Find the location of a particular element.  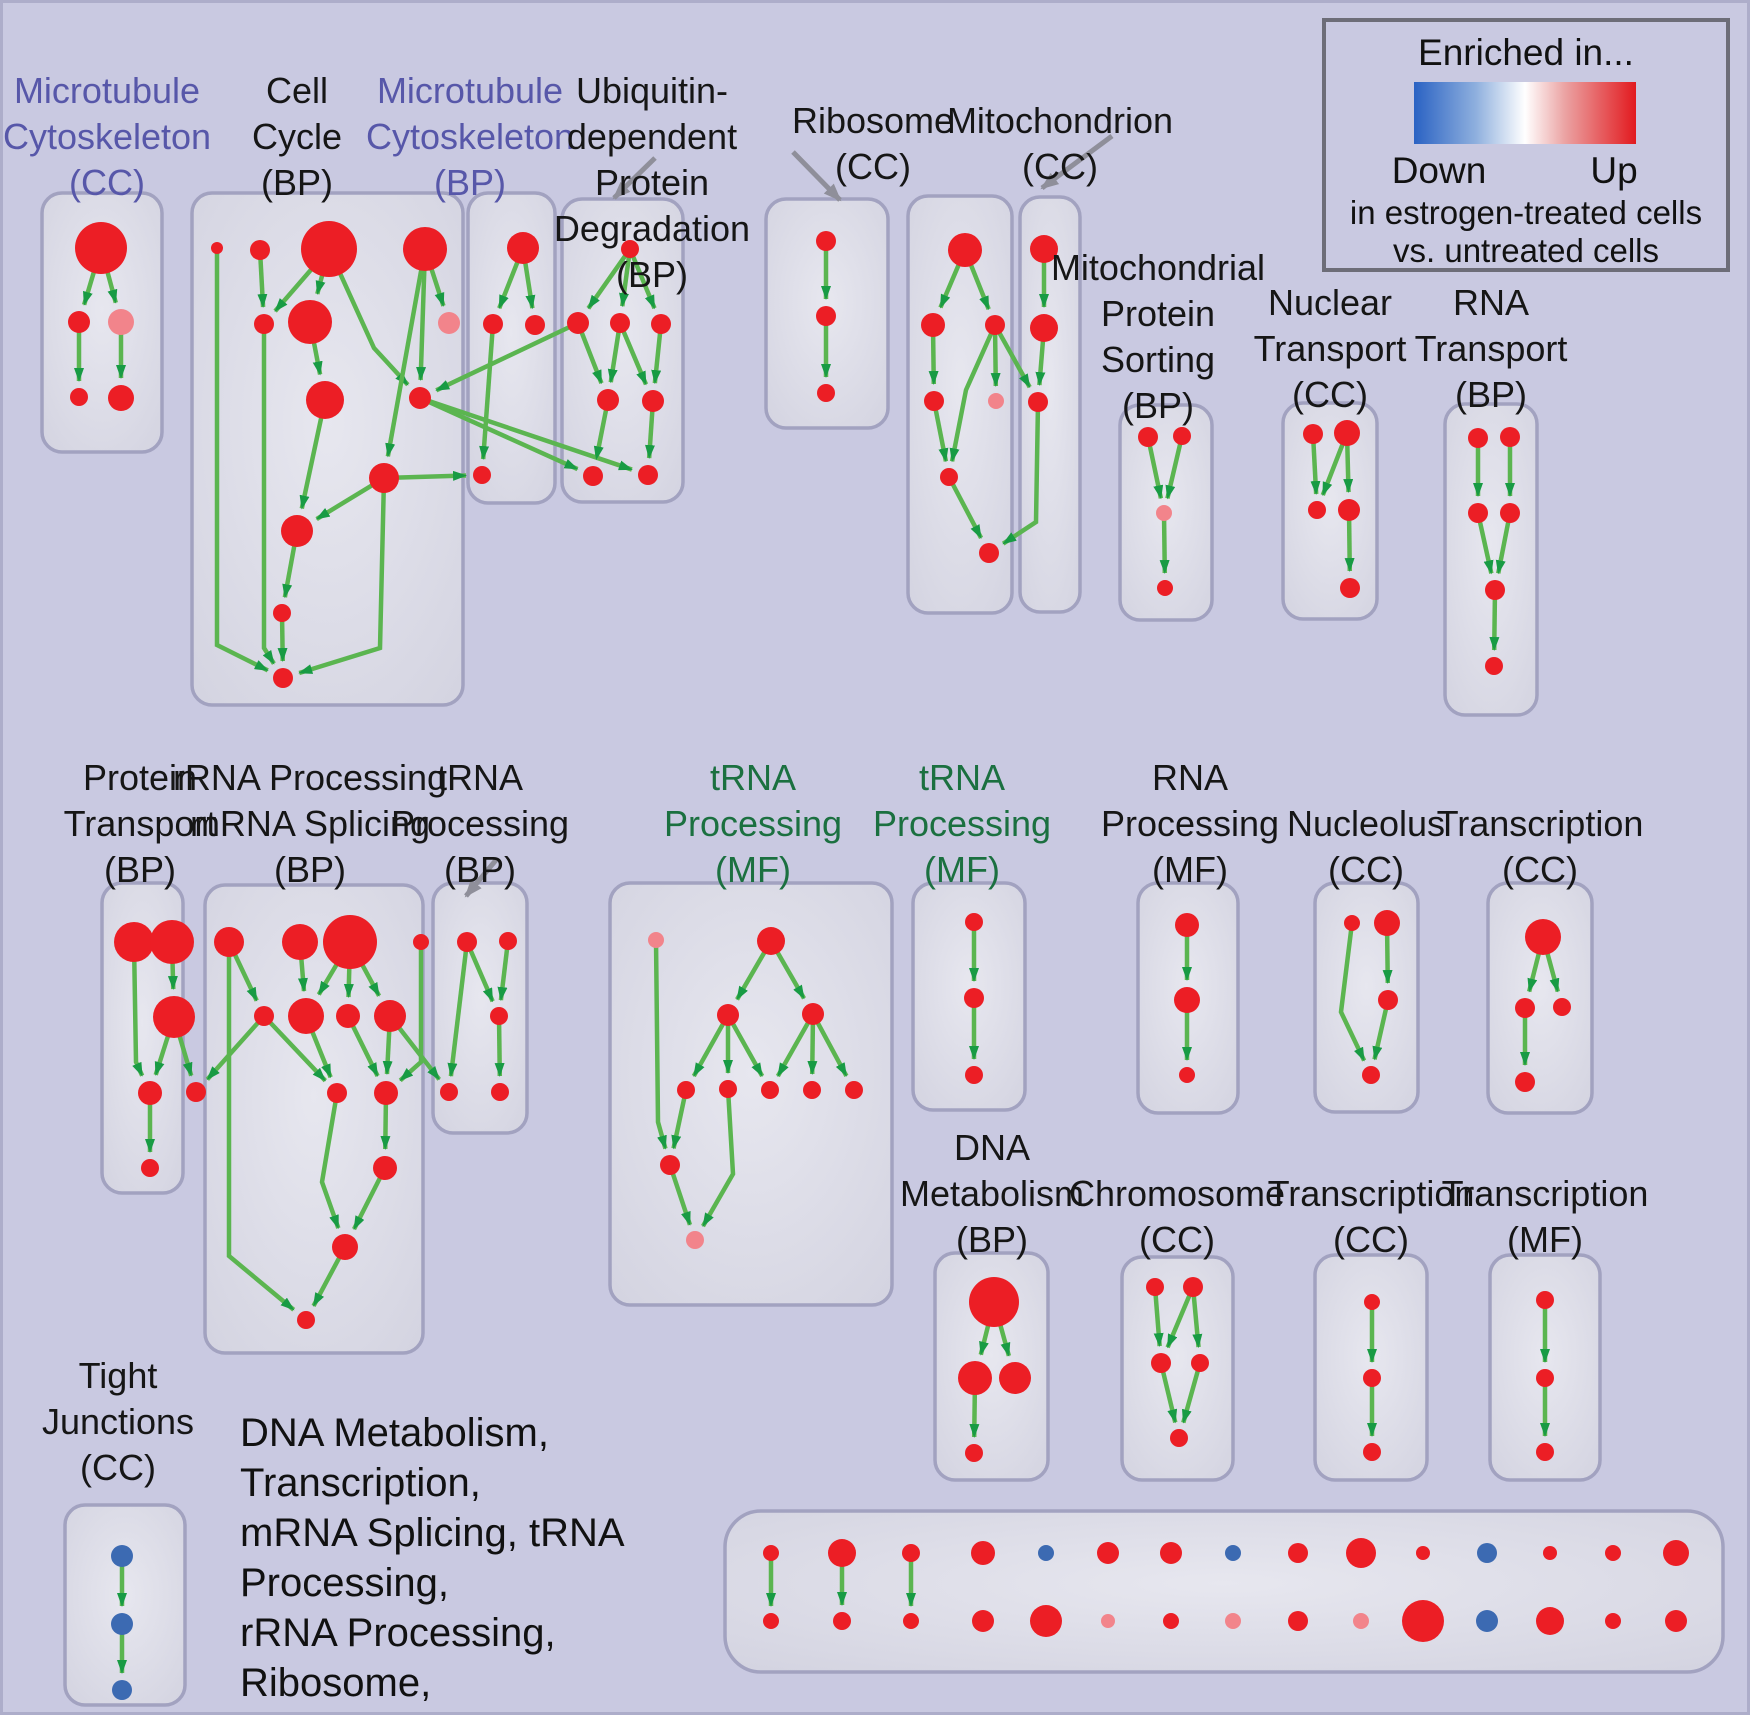

transcription-cc-bottom-label: Transcription (CC) is located at coordinates (1371, 1216).